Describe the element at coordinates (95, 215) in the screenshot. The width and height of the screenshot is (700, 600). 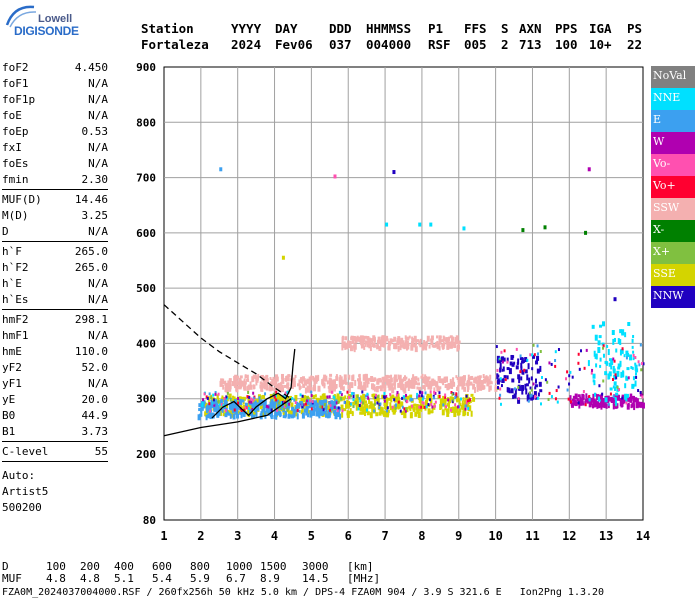
I see `param-value: 3.25` at that location.